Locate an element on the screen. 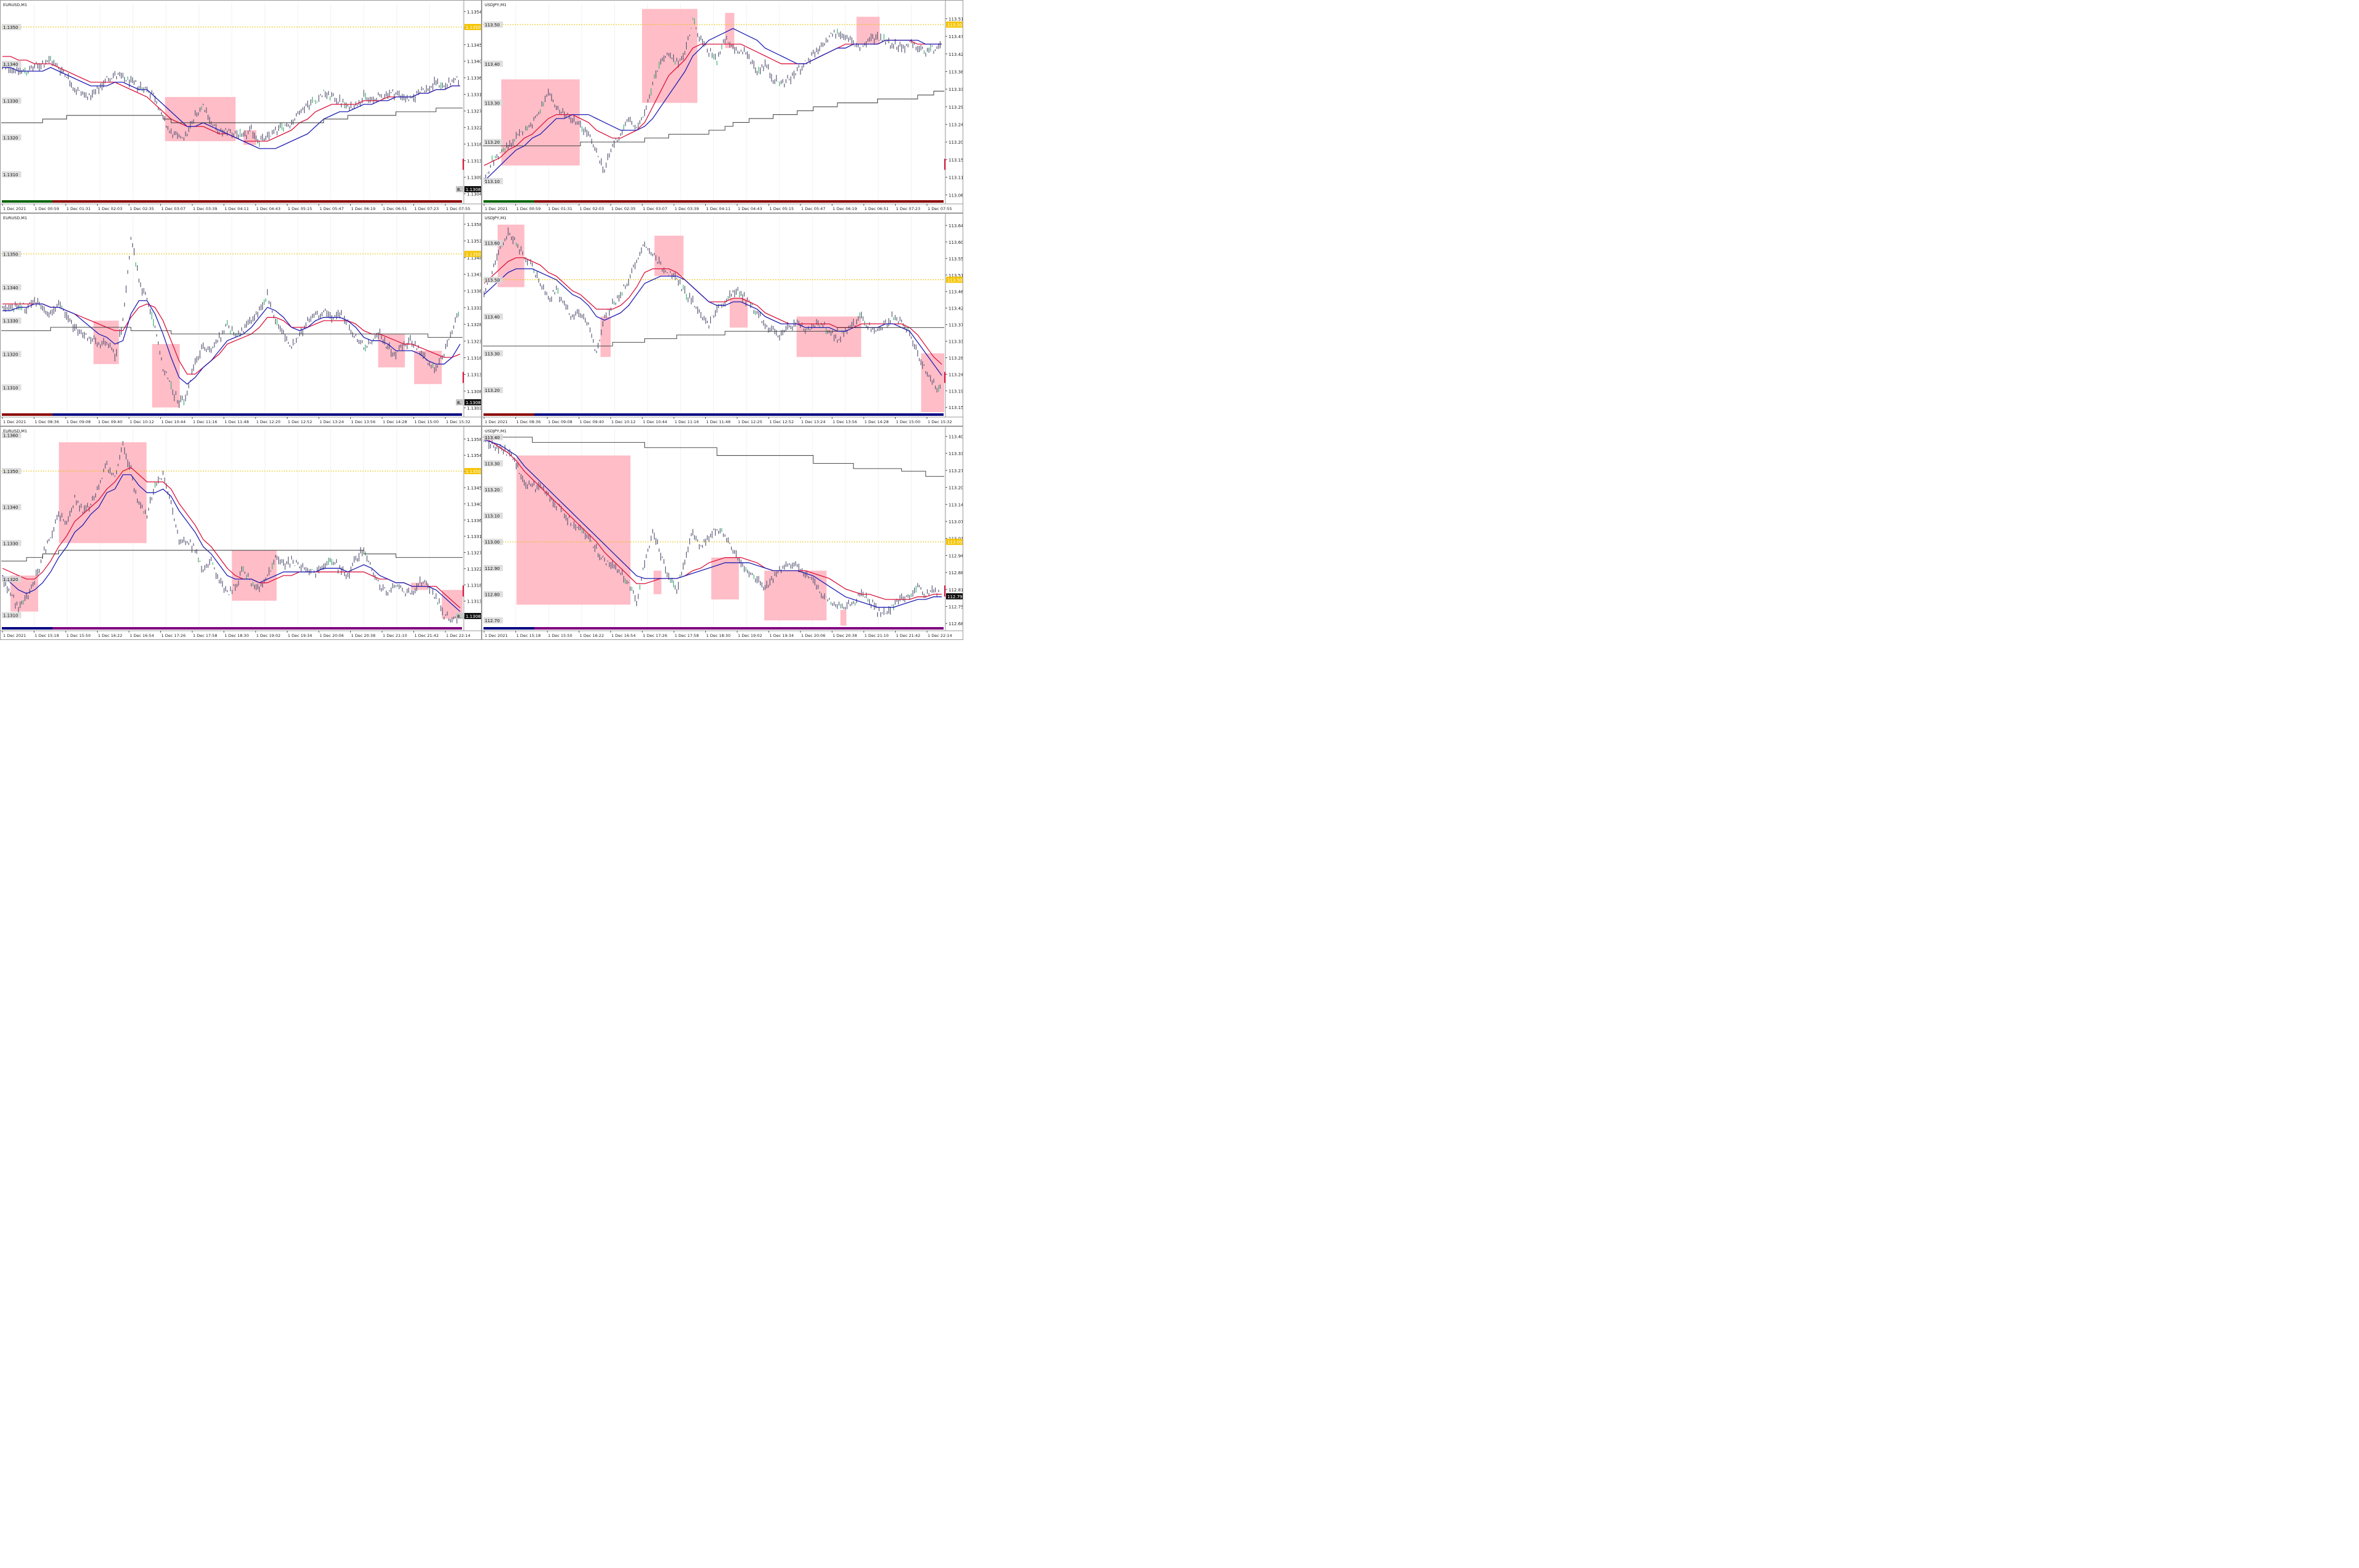 The image size is (2359, 1568). price-tick-label: 1.13272 is located at coordinates (475, 111).